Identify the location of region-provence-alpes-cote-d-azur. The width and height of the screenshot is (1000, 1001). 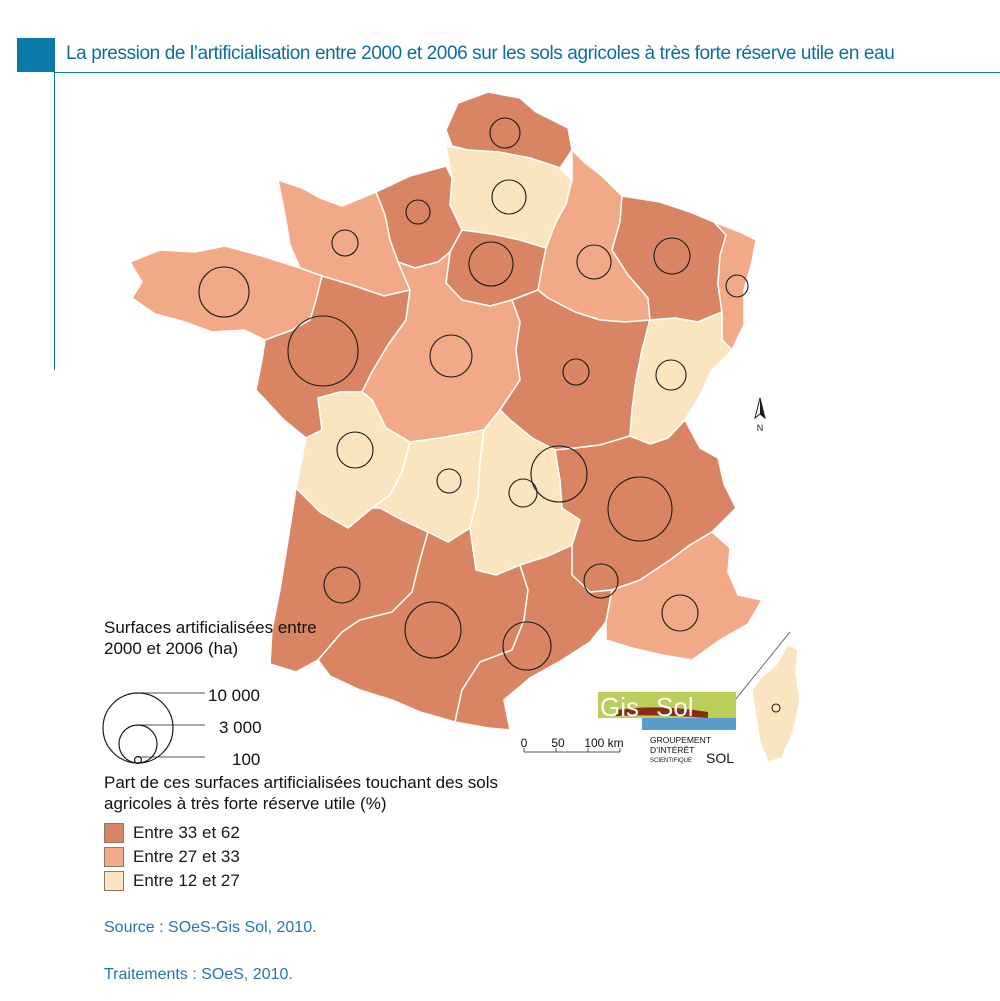
(684, 596).